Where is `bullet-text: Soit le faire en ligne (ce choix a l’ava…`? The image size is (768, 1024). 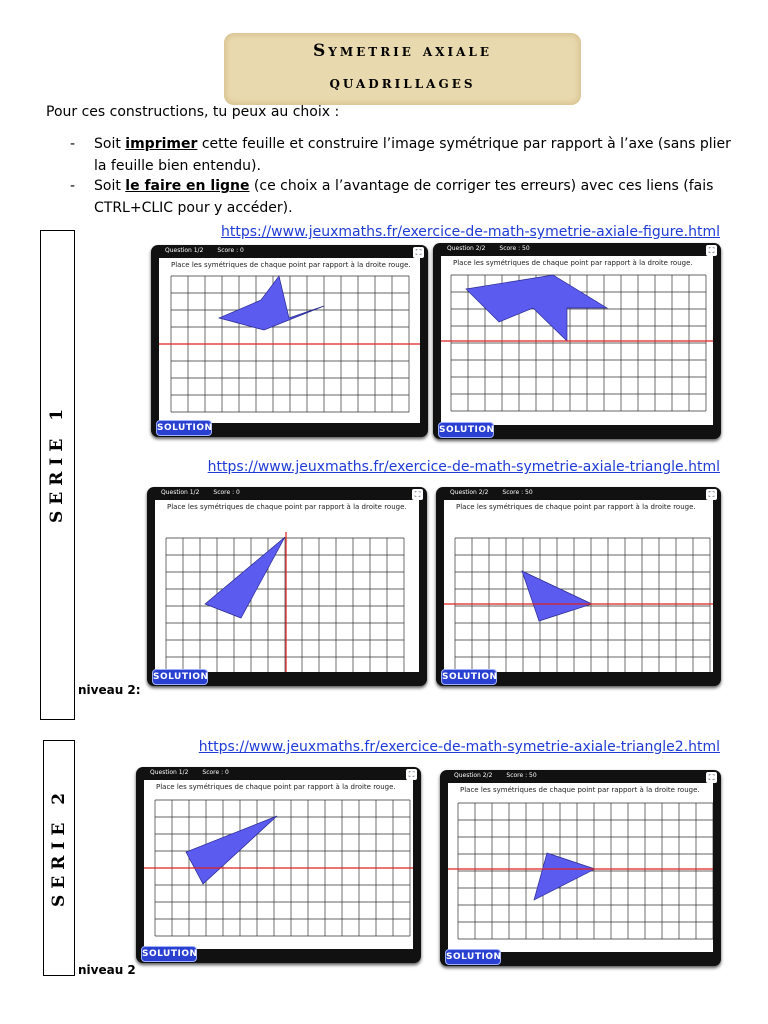
bullet-text: Soit le faire en ligne (ce choix a l’ava… is located at coordinates (404, 197).